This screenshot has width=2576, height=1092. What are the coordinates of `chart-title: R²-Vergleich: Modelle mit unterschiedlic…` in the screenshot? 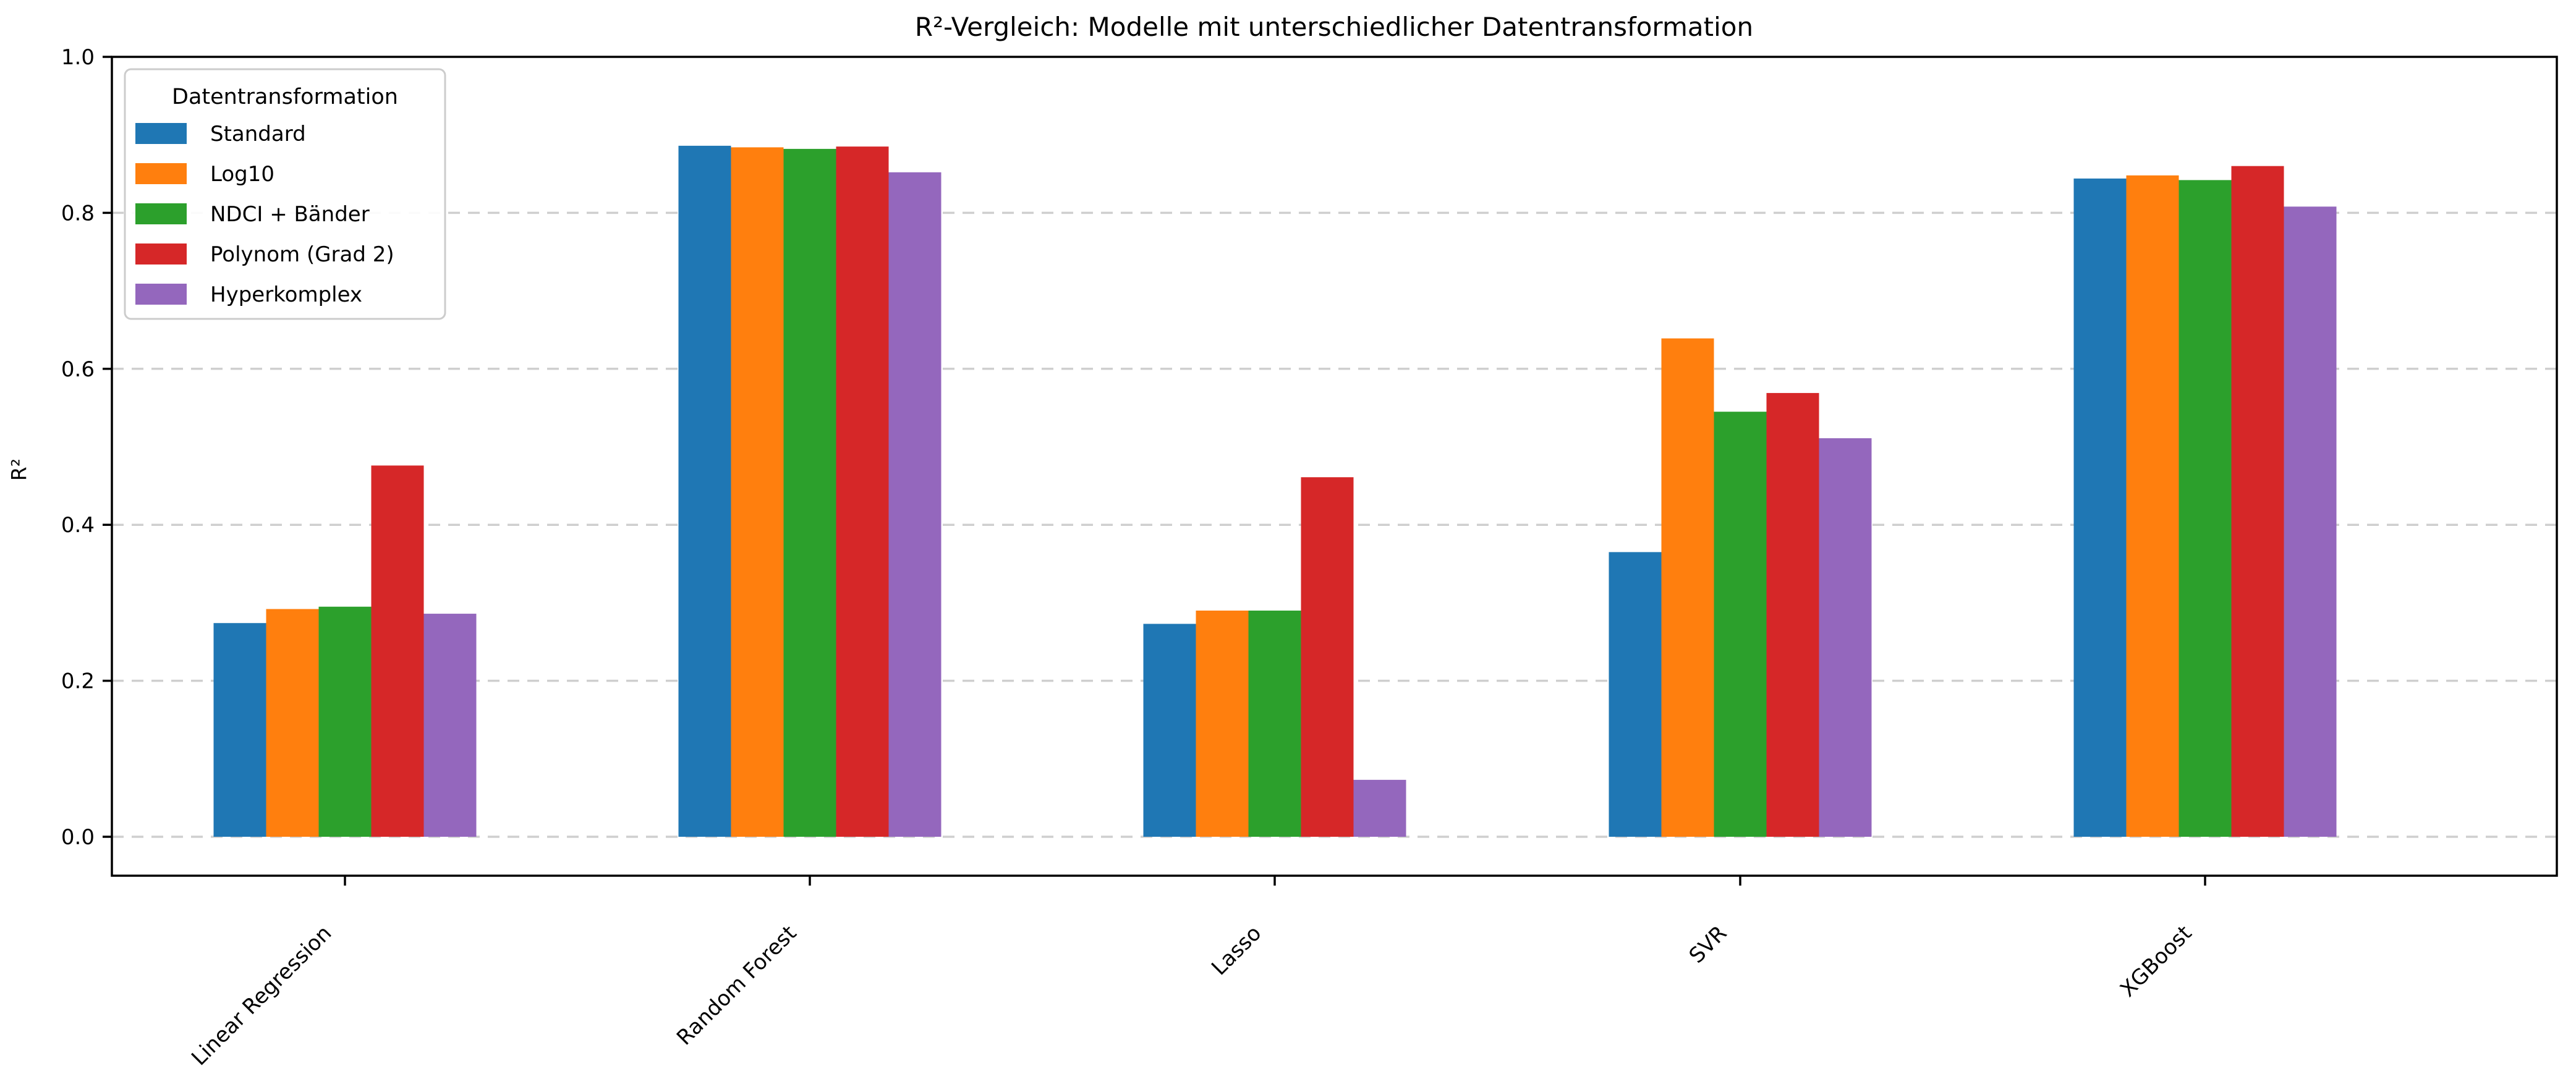 It's located at (1334, 27).